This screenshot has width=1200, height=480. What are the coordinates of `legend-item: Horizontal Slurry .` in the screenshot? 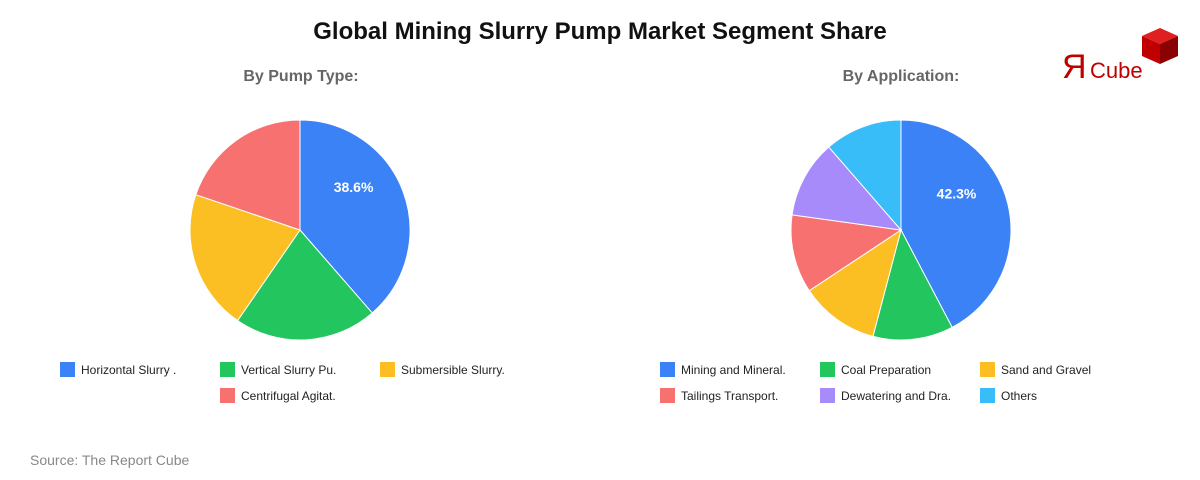 It's located at (118, 369).